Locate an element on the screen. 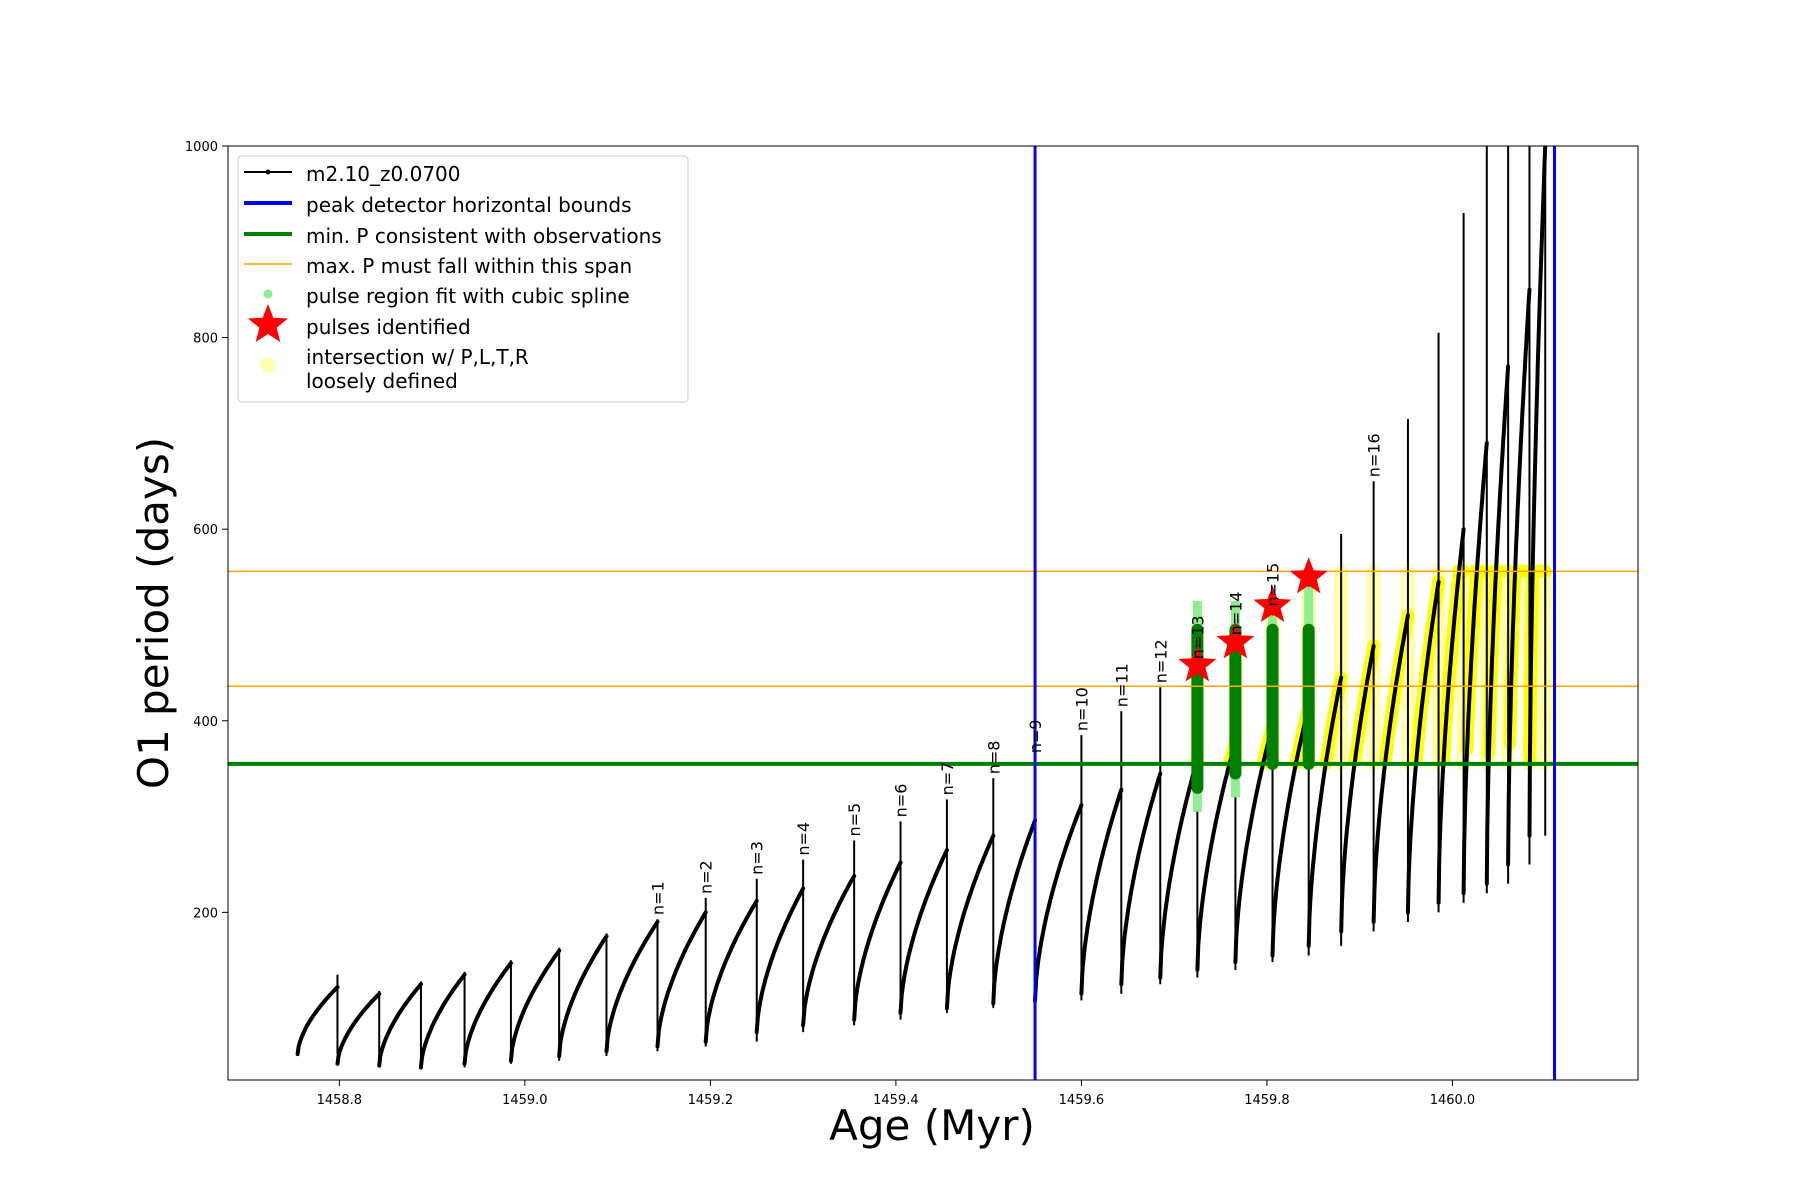  legend-label-blue-bounds: peak detector horizontal bounds is located at coordinates (469, 205).